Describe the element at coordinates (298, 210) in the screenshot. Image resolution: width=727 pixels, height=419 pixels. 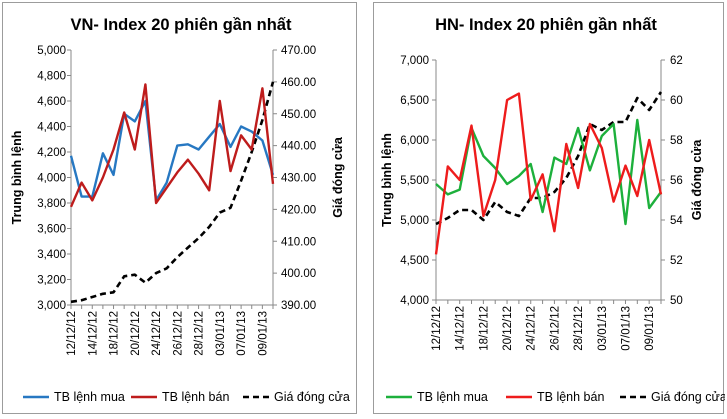
I see `right-tick-label: 420.00` at that location.